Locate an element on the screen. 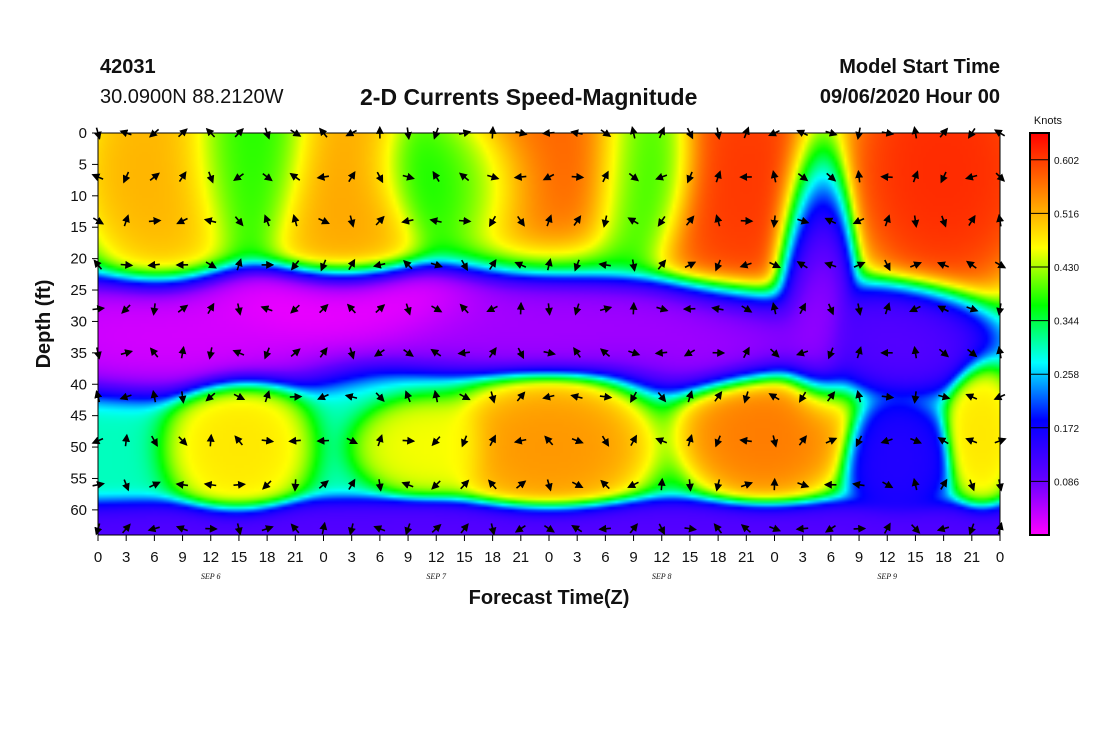 The width and height of the screenshot is (1100, 750). y-tick-label: 40 is located at coordinates (78, 384).